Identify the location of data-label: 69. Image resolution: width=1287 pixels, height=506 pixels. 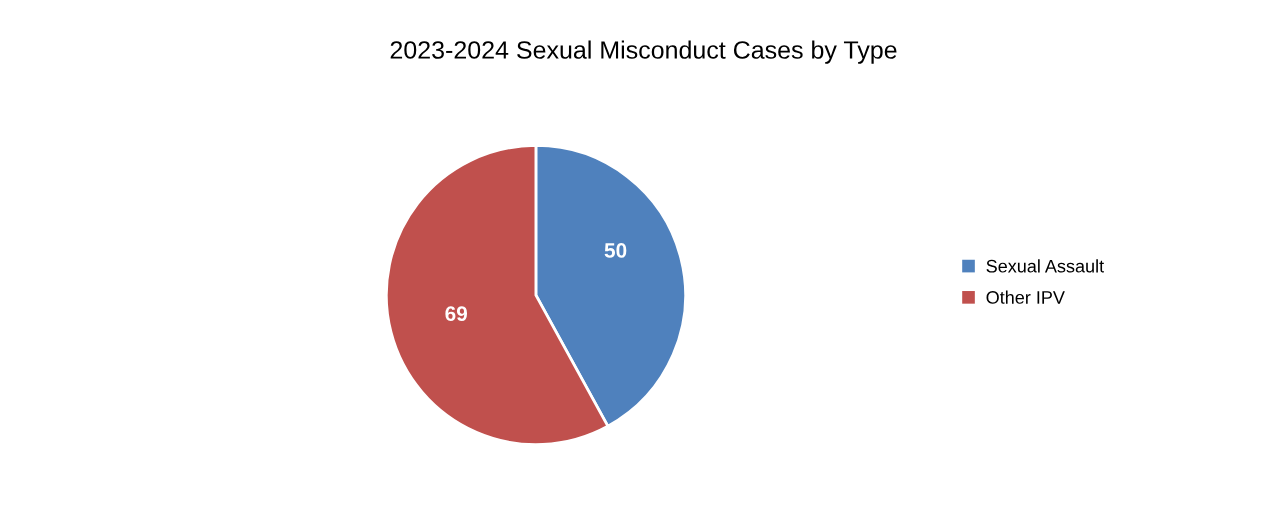
(456, 314).